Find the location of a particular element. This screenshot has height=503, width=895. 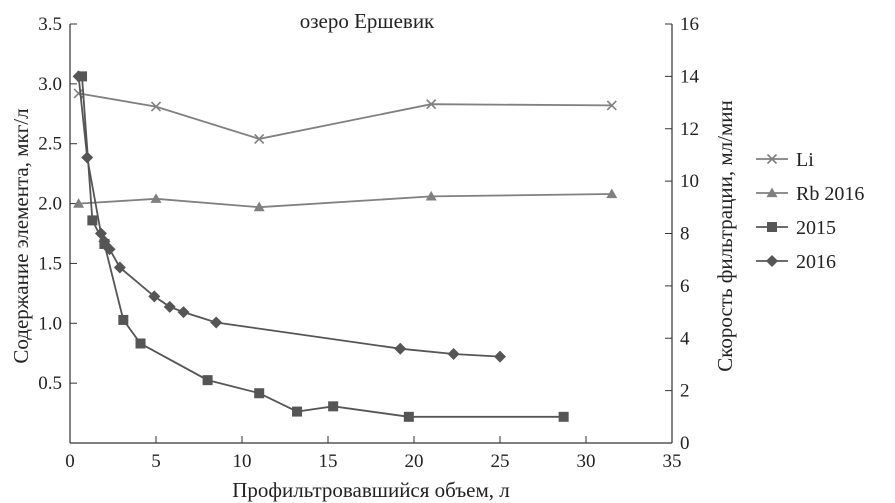

series-rb-2016 is located at coordinates (345, 200).